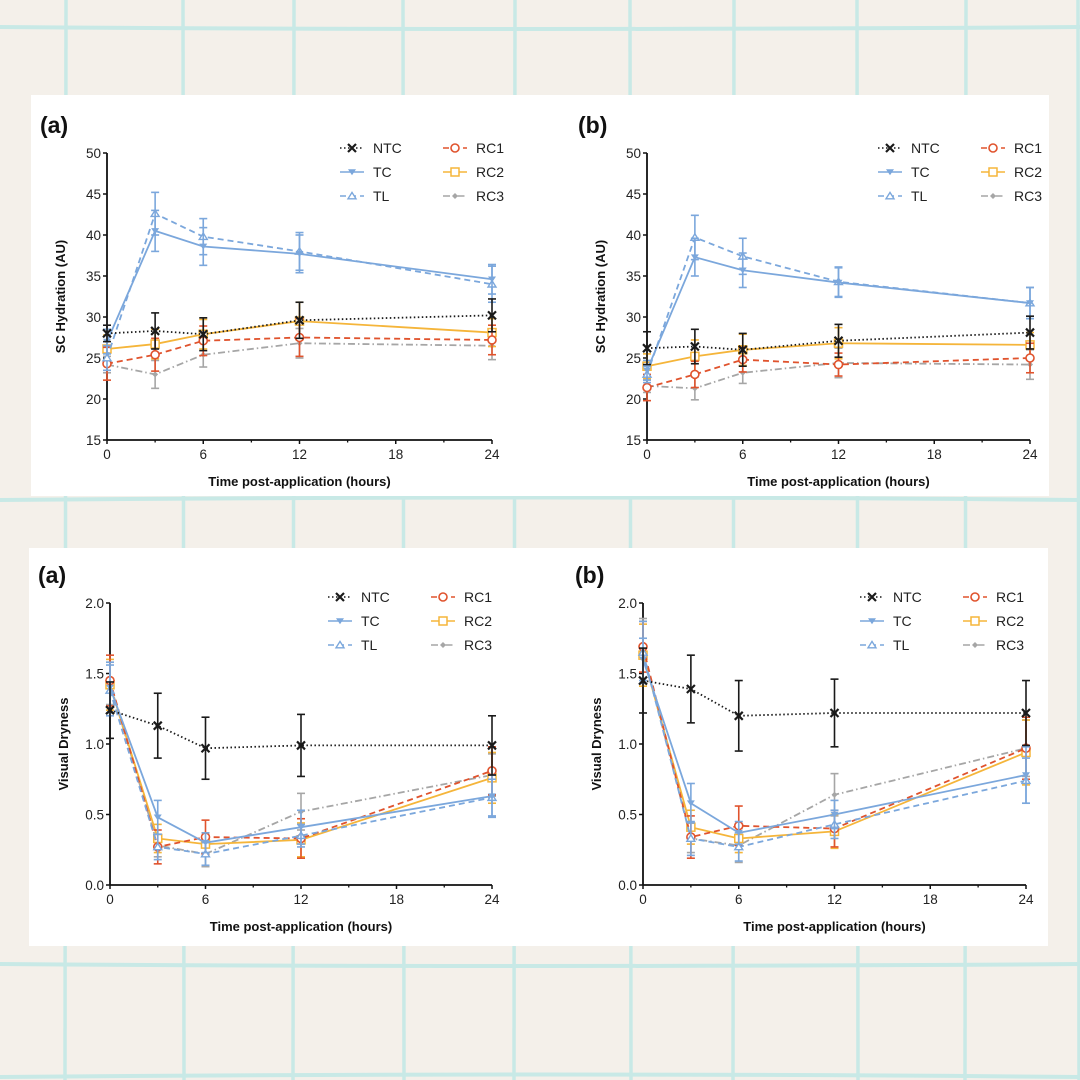  What do you see at coordinates (592, 125) in the screenshot?
I see `panel-label: (b)` at bounding box center [592, 125].